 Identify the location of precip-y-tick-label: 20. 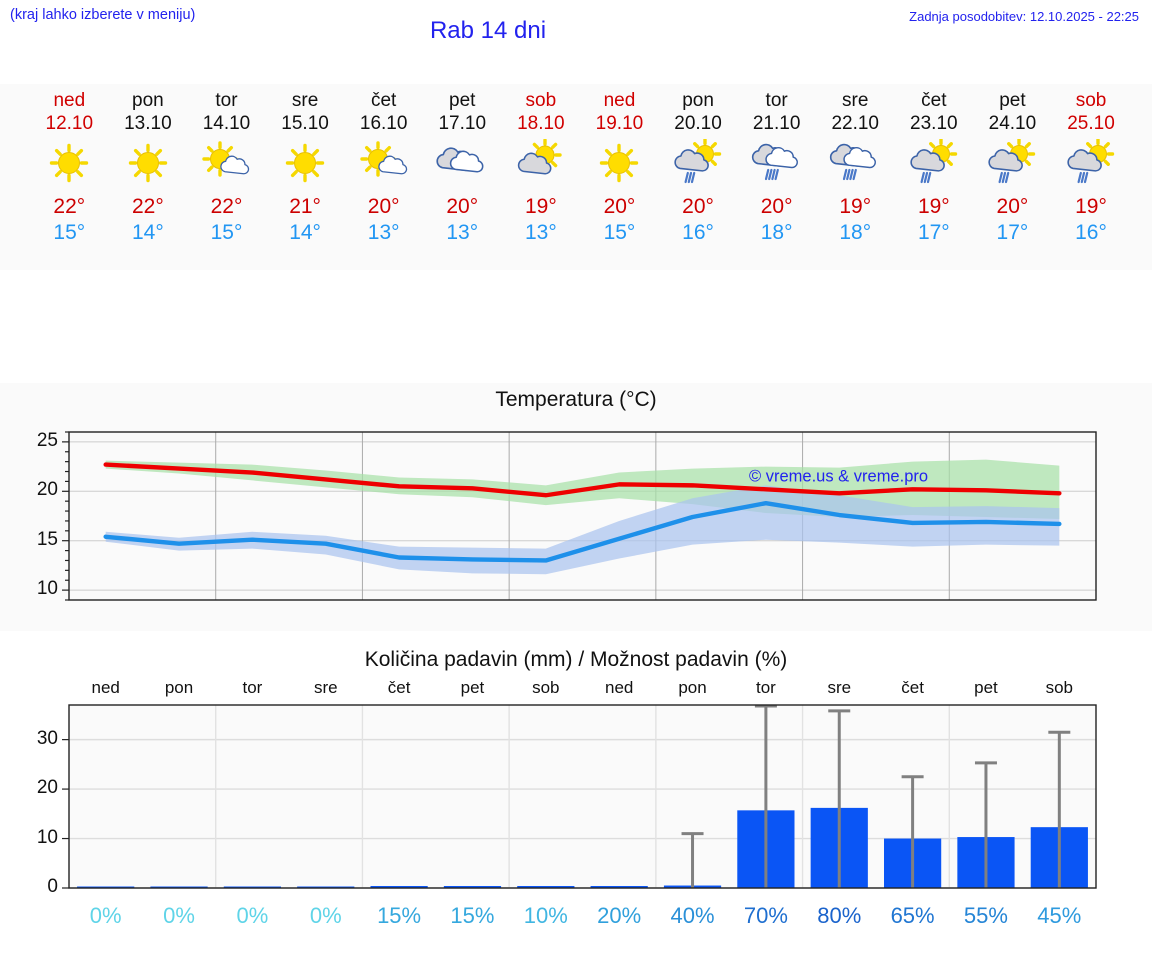
(47, 788).